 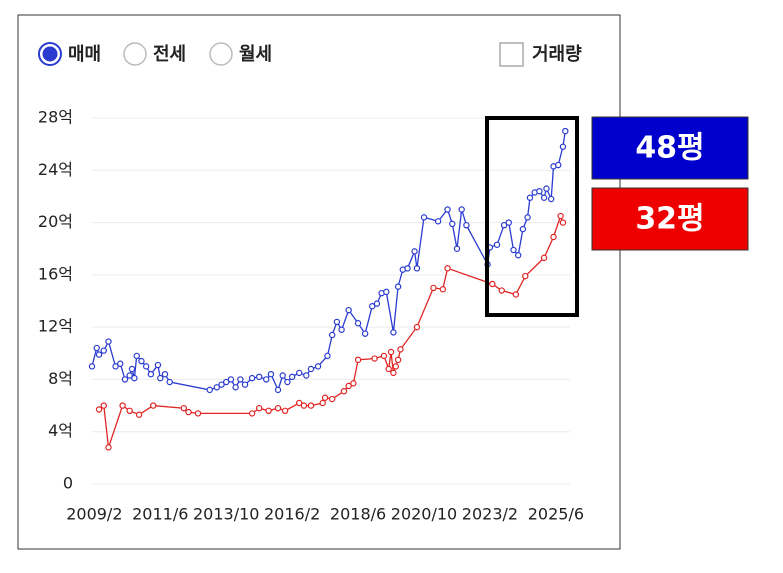 I want to click on y-tick-label: 16억, so click(x=55, y=273).